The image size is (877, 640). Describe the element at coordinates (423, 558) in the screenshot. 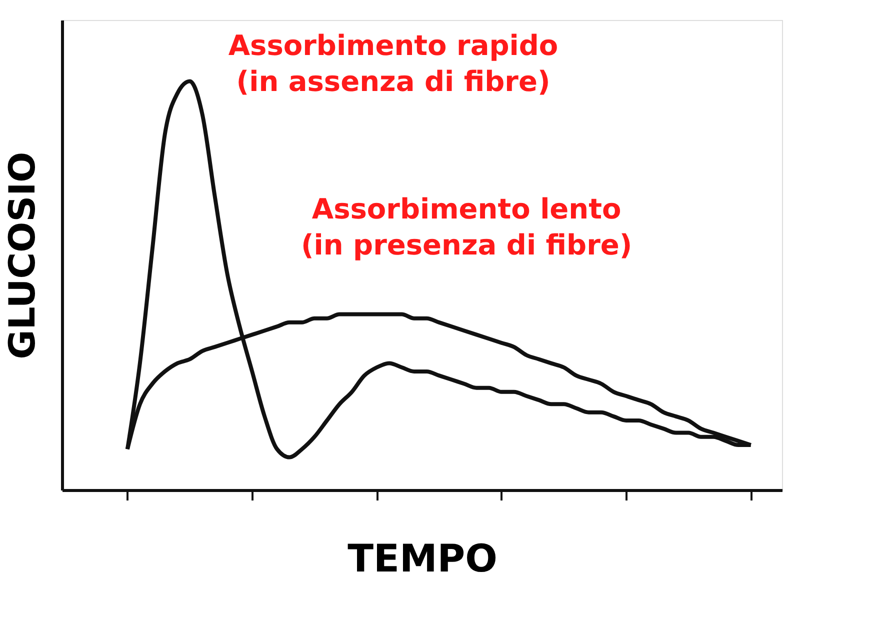

I see `x-axis-title: TEMPO` at that location.